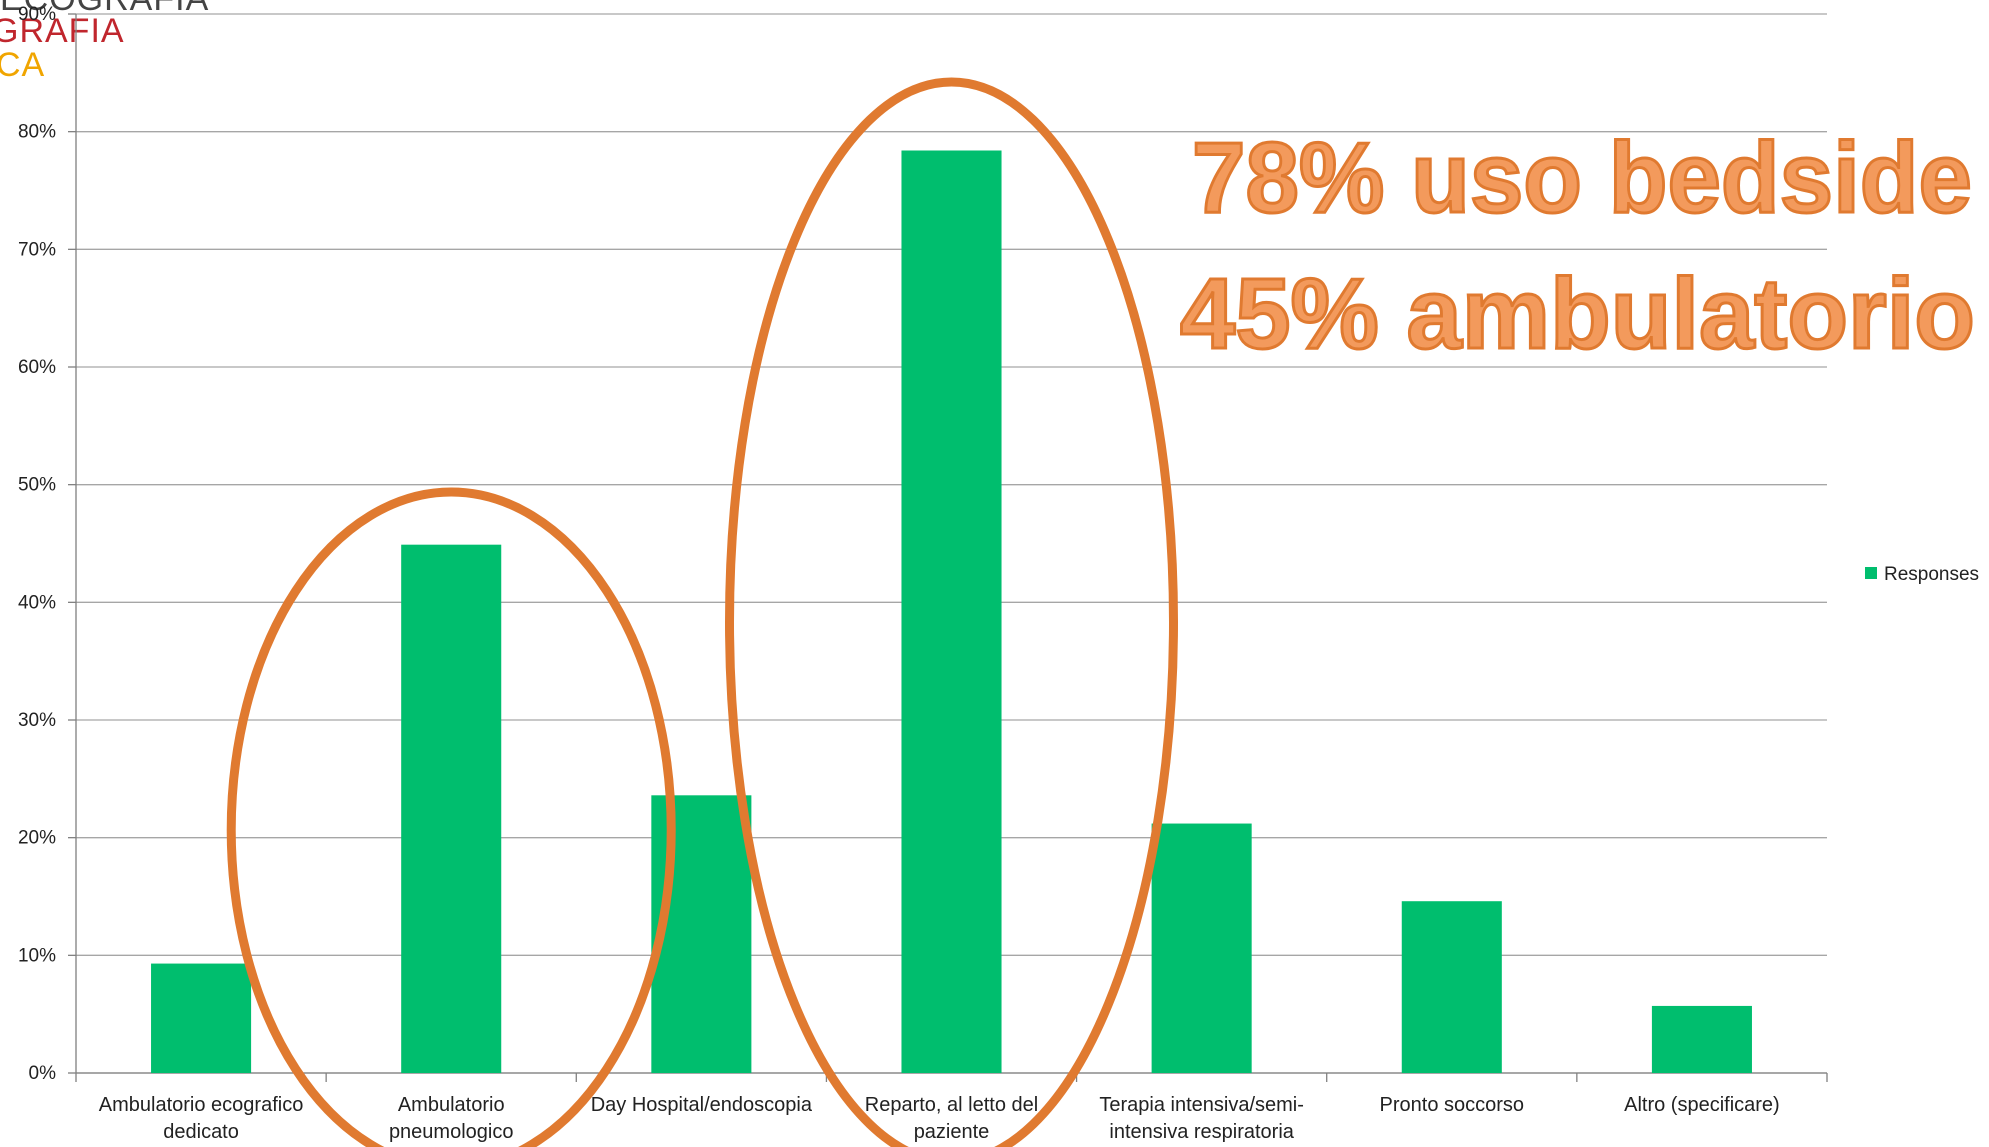  What do you see at coordinates (1702, 1105) in the screenshot?
I see `x-category-label: Altro (specificare)` at bounding box center [1702, 1105].